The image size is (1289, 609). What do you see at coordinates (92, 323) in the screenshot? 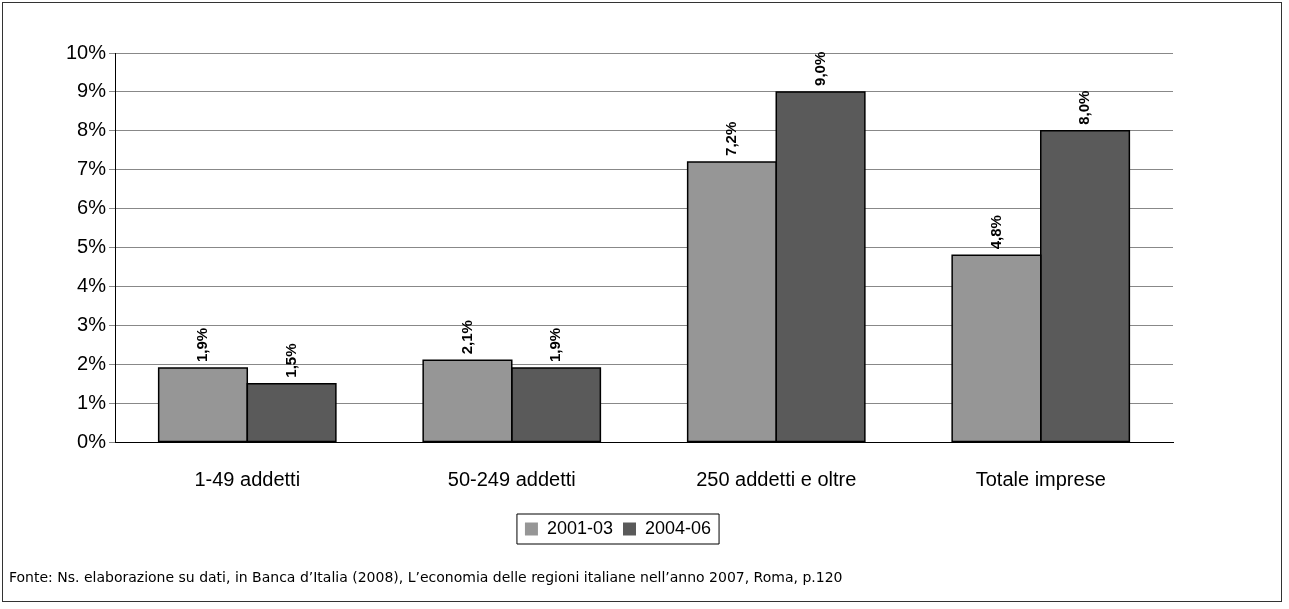
I see `y-tick-label: 3%` at bounding box center [92, 323].